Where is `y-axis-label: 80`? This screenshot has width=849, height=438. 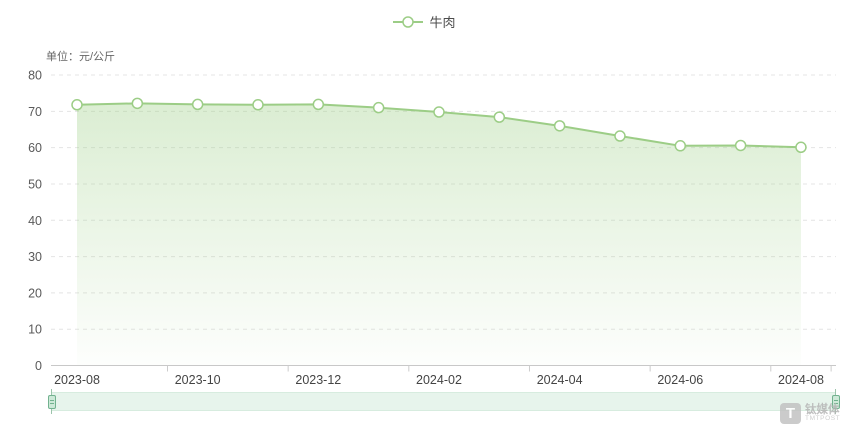 y-axis-label: 80 is located at coordinates (35, 76).